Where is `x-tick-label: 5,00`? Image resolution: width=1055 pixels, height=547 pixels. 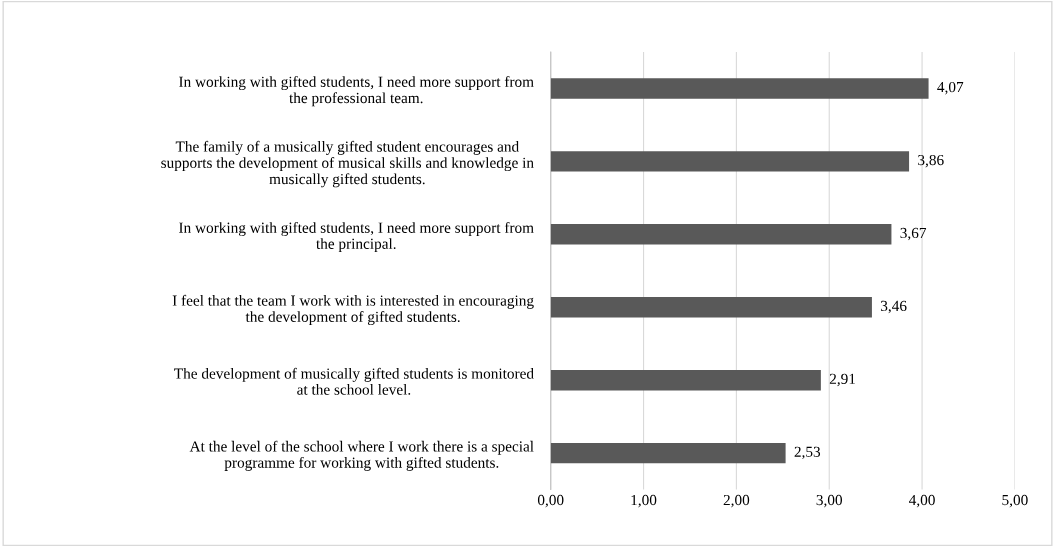 x-tick-label: 5,00 is located at coordinates (1015, 501).